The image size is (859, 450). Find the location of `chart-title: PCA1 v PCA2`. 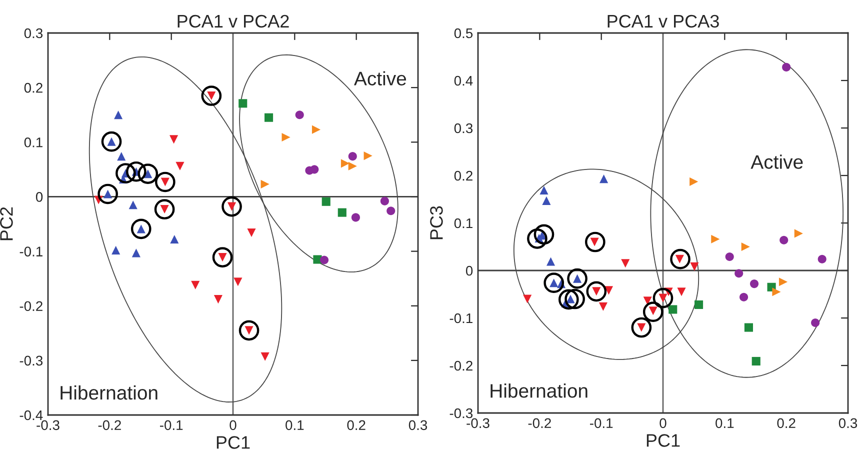

chart-title: PCA1 v PCA2 is located at coordinates (233, 21).